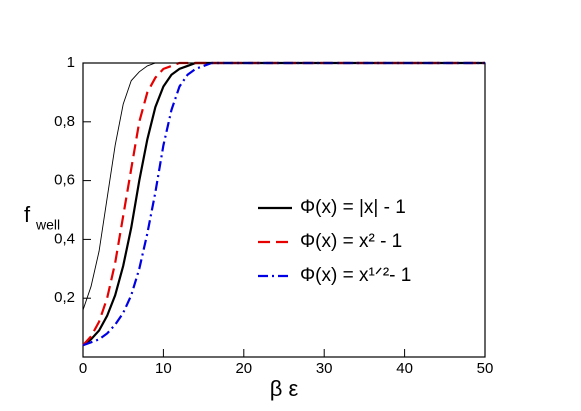  Describe the element at coordinates (243, 368) in the screenshot. I see `x-tick-label: 20` at that location.